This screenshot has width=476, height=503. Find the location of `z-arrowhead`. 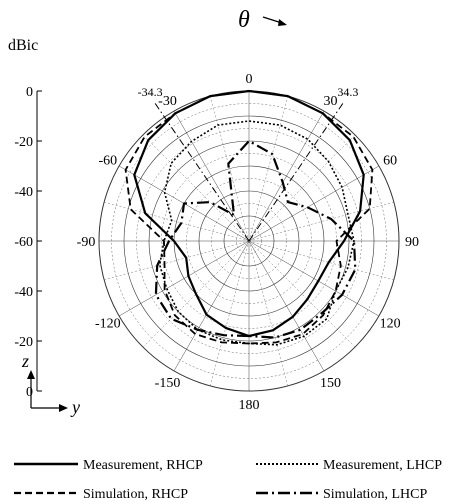

z-arrowhead is located at coordinates (31, 374).